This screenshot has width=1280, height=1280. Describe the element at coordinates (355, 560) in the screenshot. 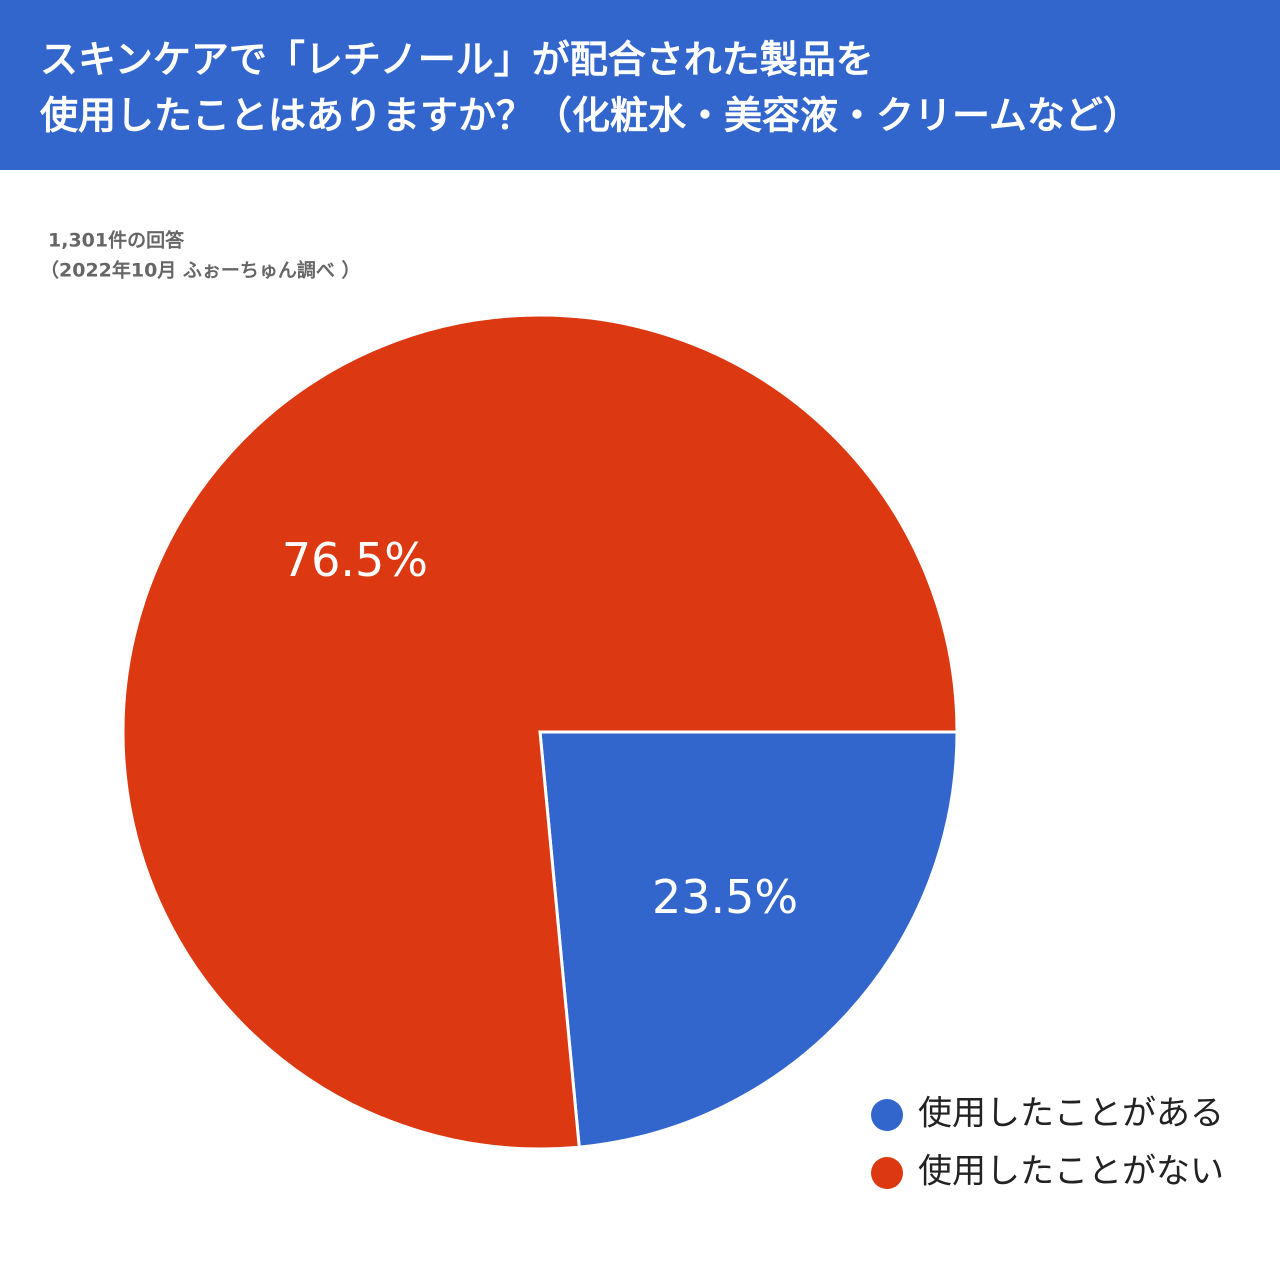

I see `value-label: 76.5%` at that location.